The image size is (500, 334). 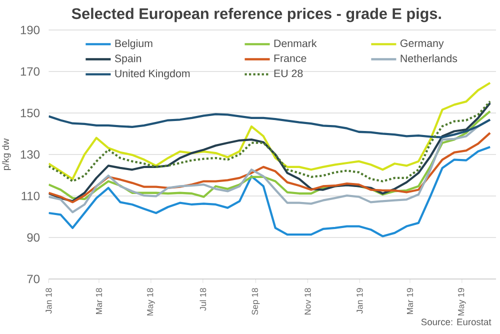 I want to click on legend-label: Belgium, so click(x=133, y=44).